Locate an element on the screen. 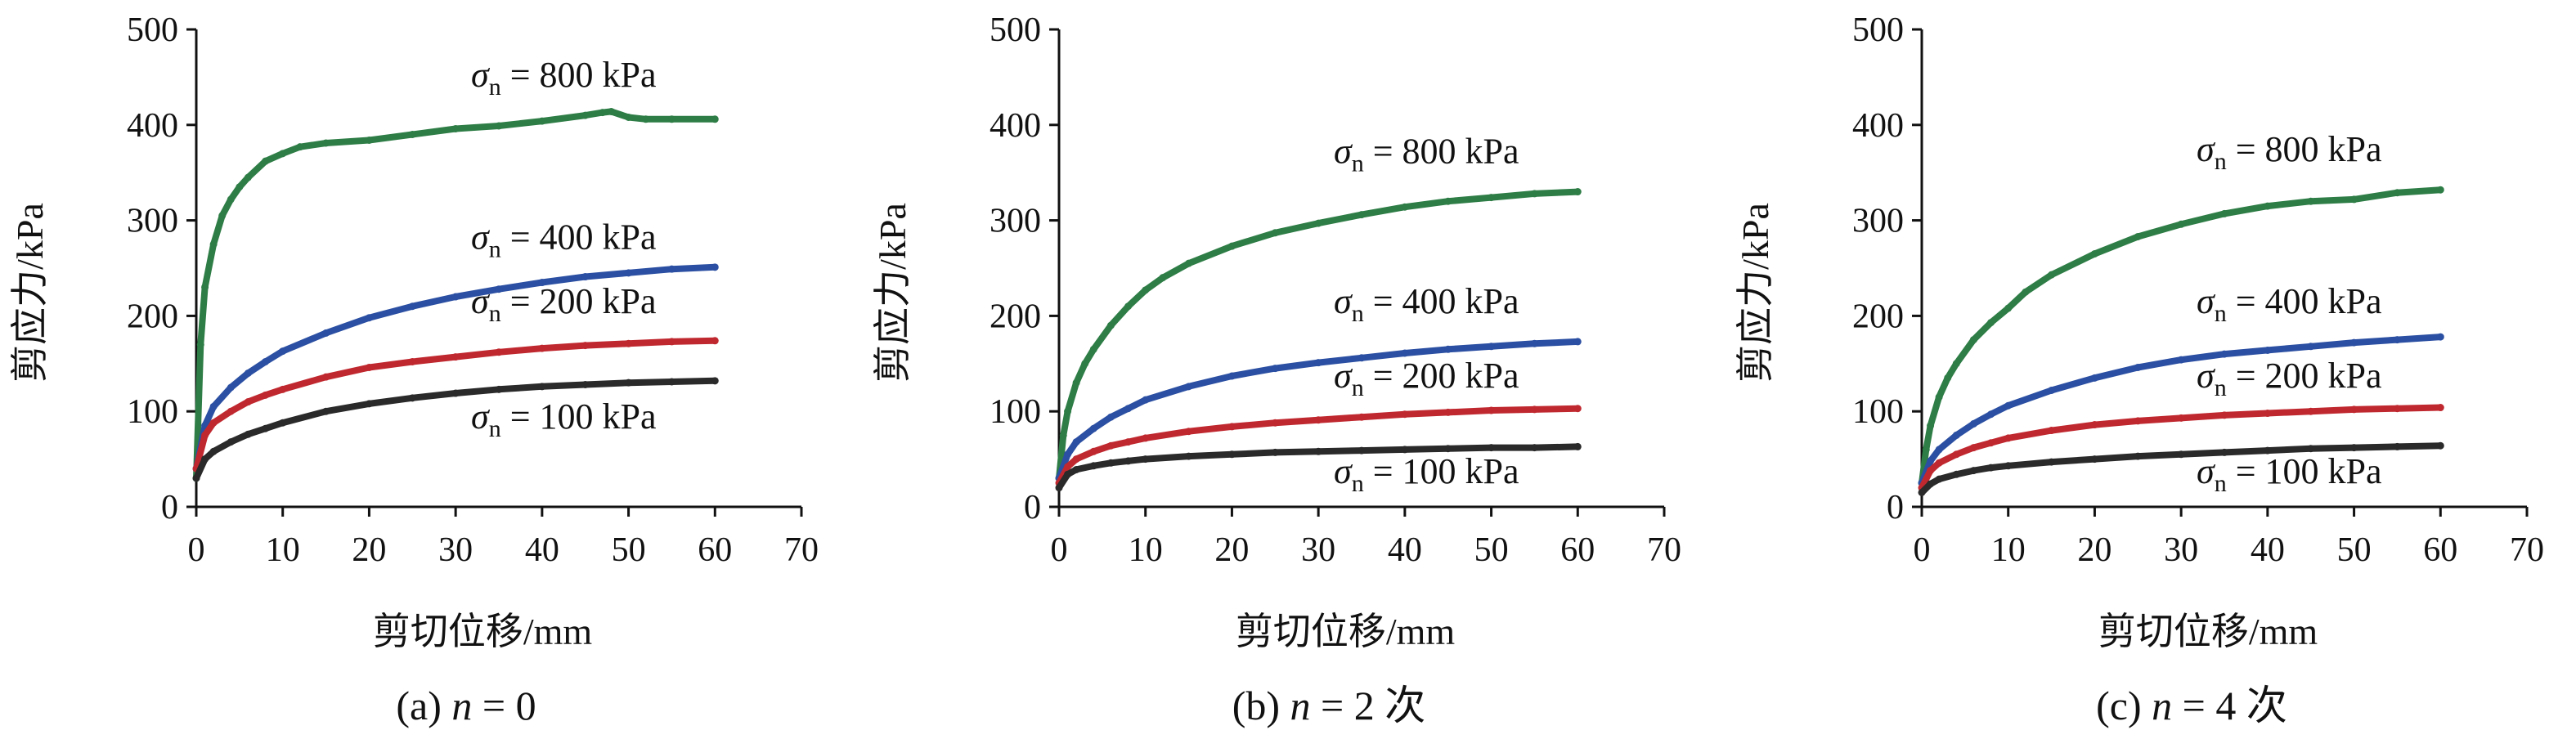 This screenshot has width=2576, height=748. y-tick-label: 400 is located at coordinates (1015, 126).